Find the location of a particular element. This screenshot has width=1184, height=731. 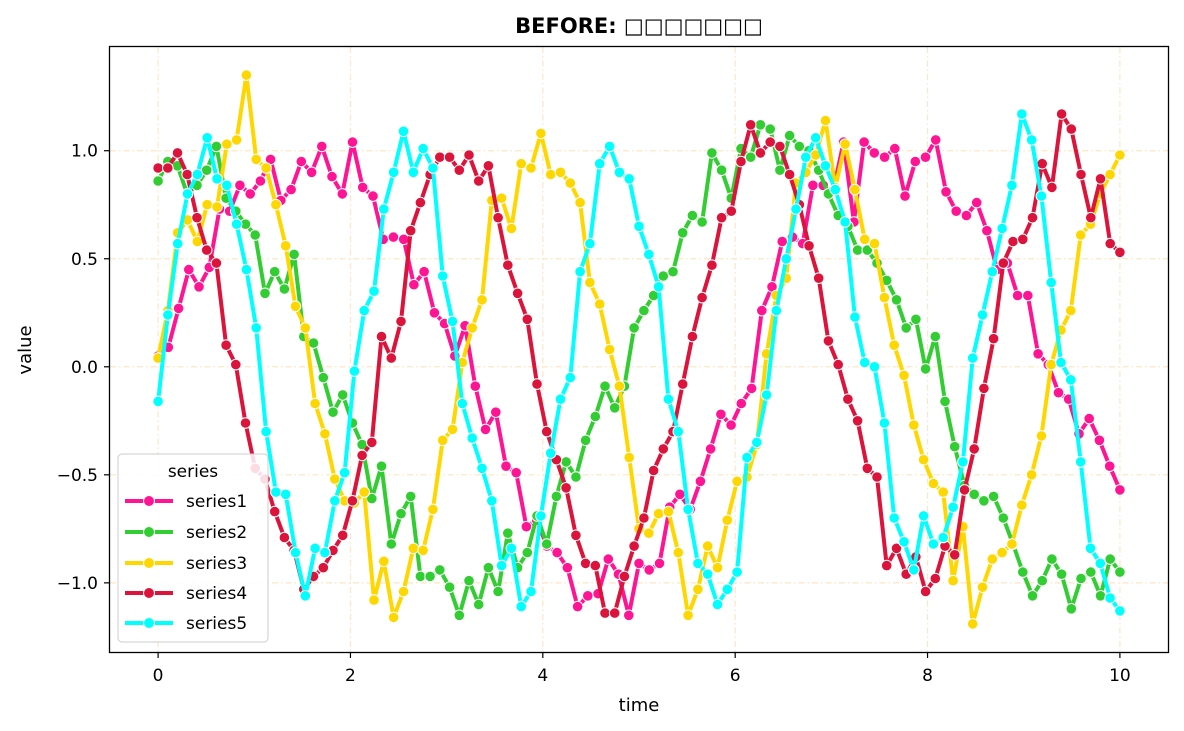

y-tick-label: 0.0 is located at coordinates (84, 368).